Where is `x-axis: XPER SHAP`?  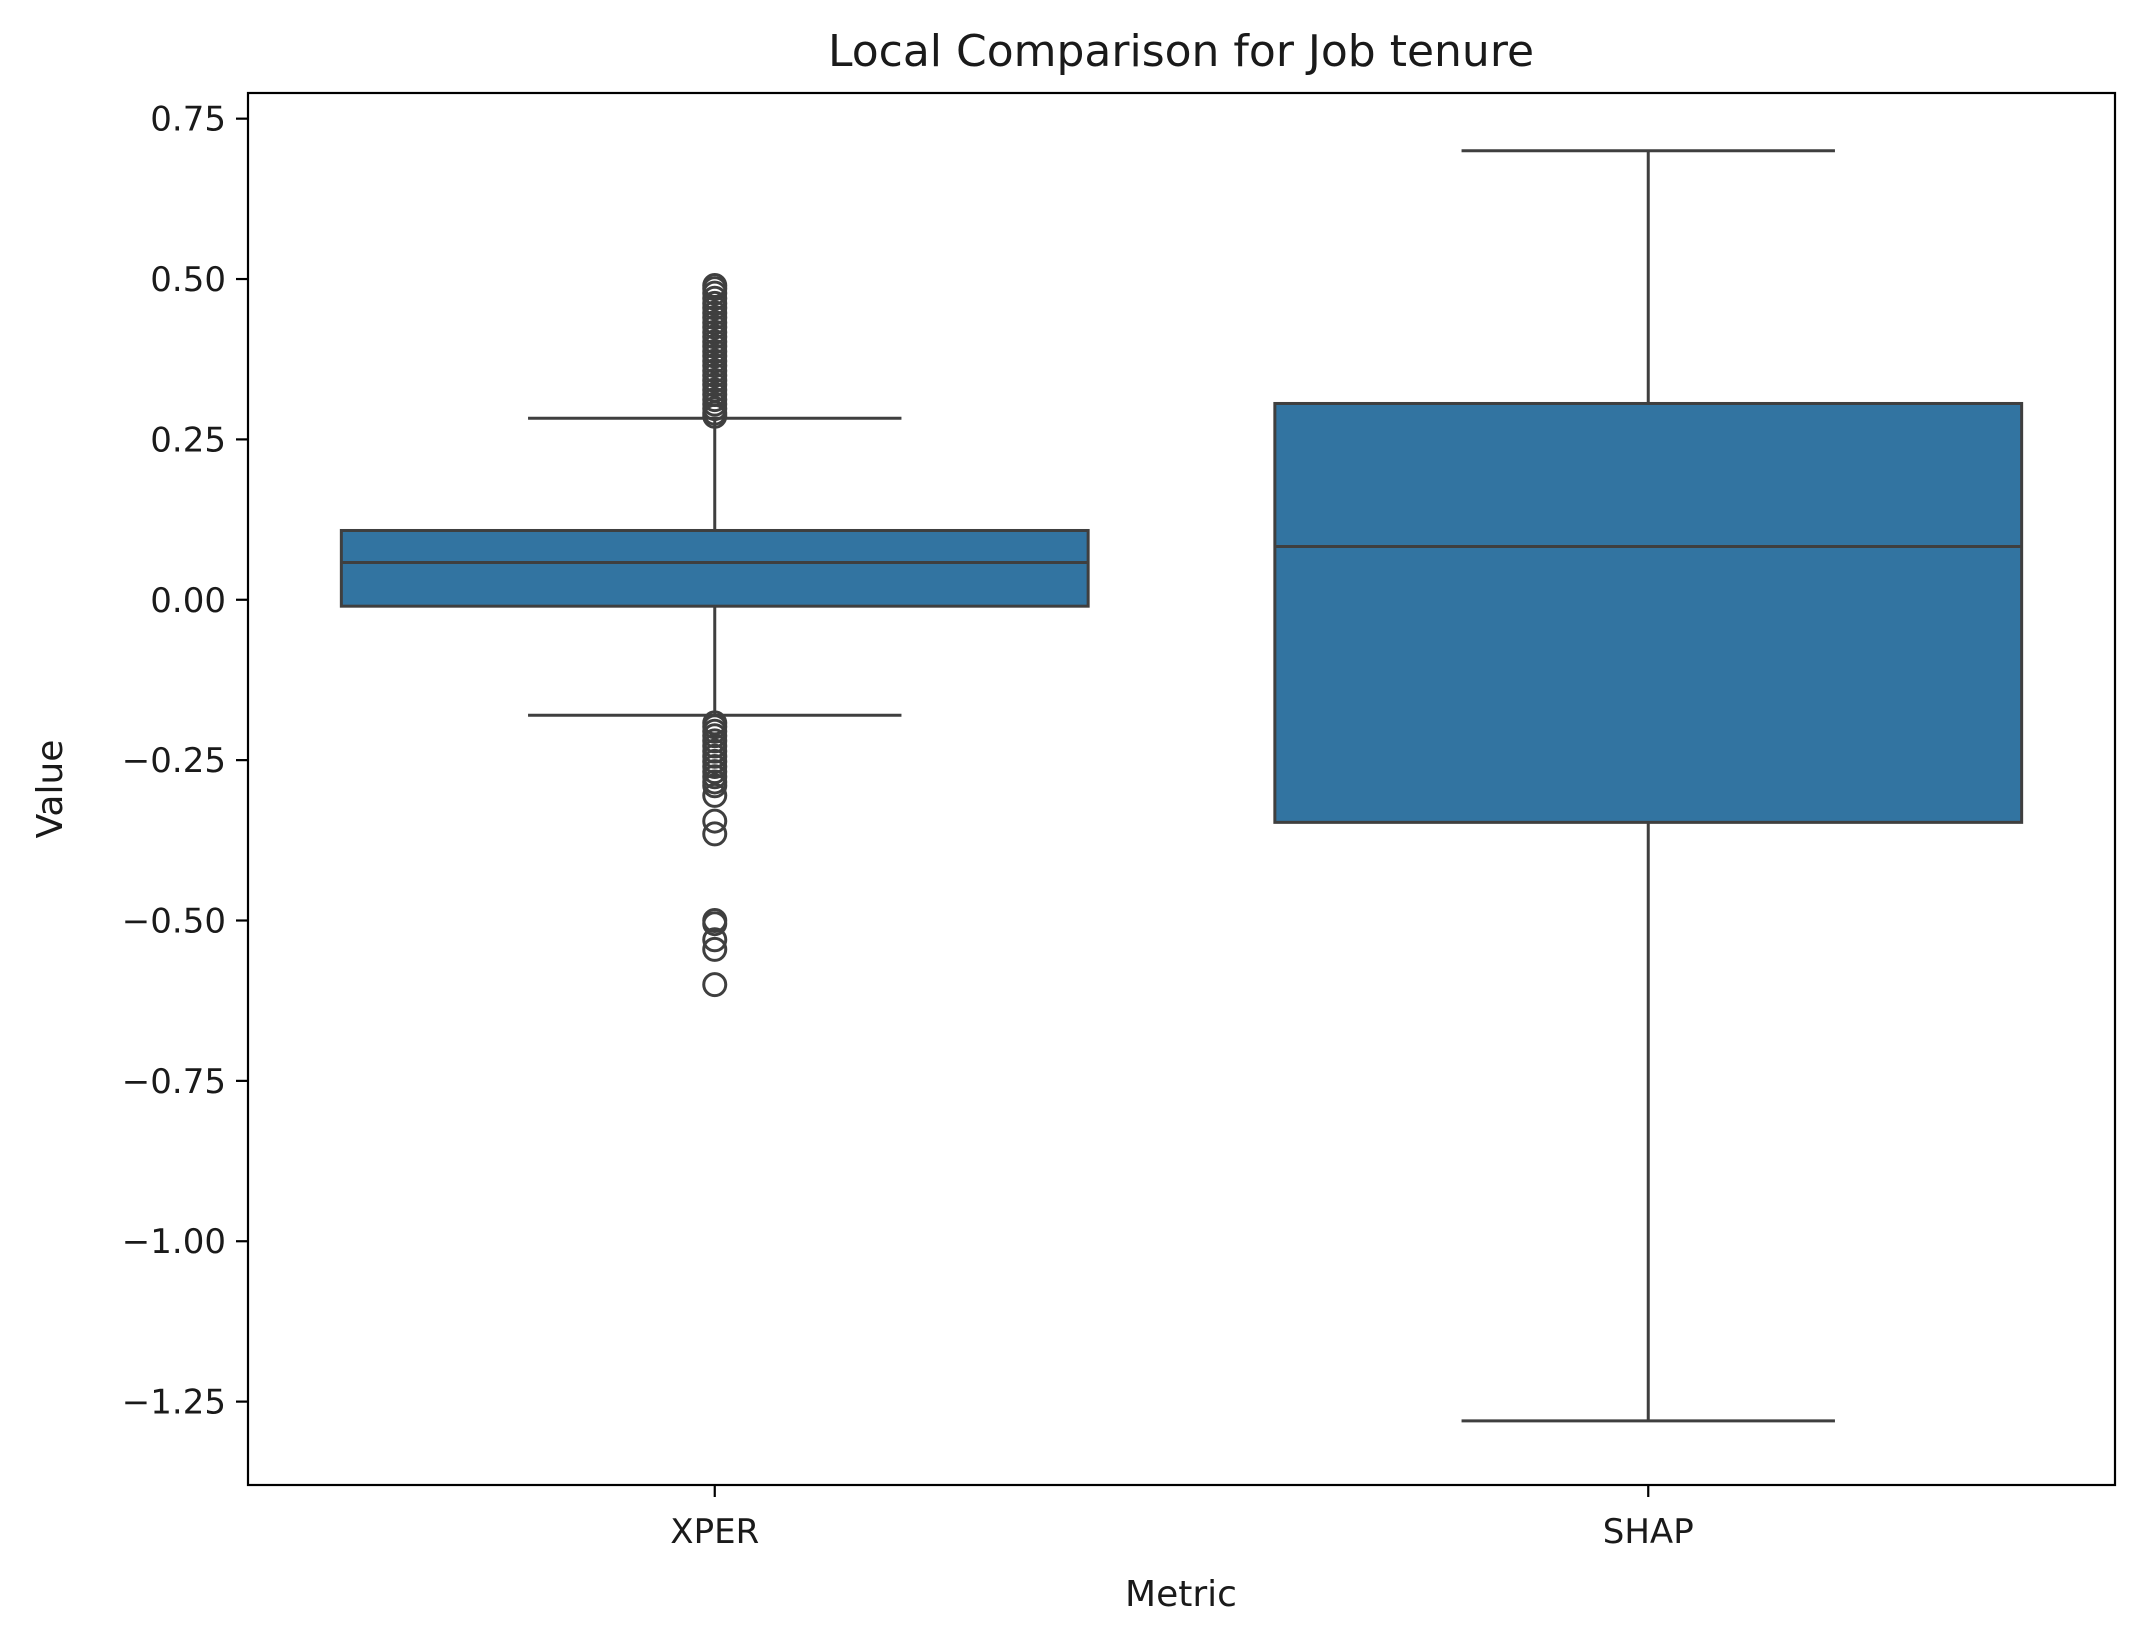
x-axis: XPER SHAP is located at coordinates (1182, 1518).